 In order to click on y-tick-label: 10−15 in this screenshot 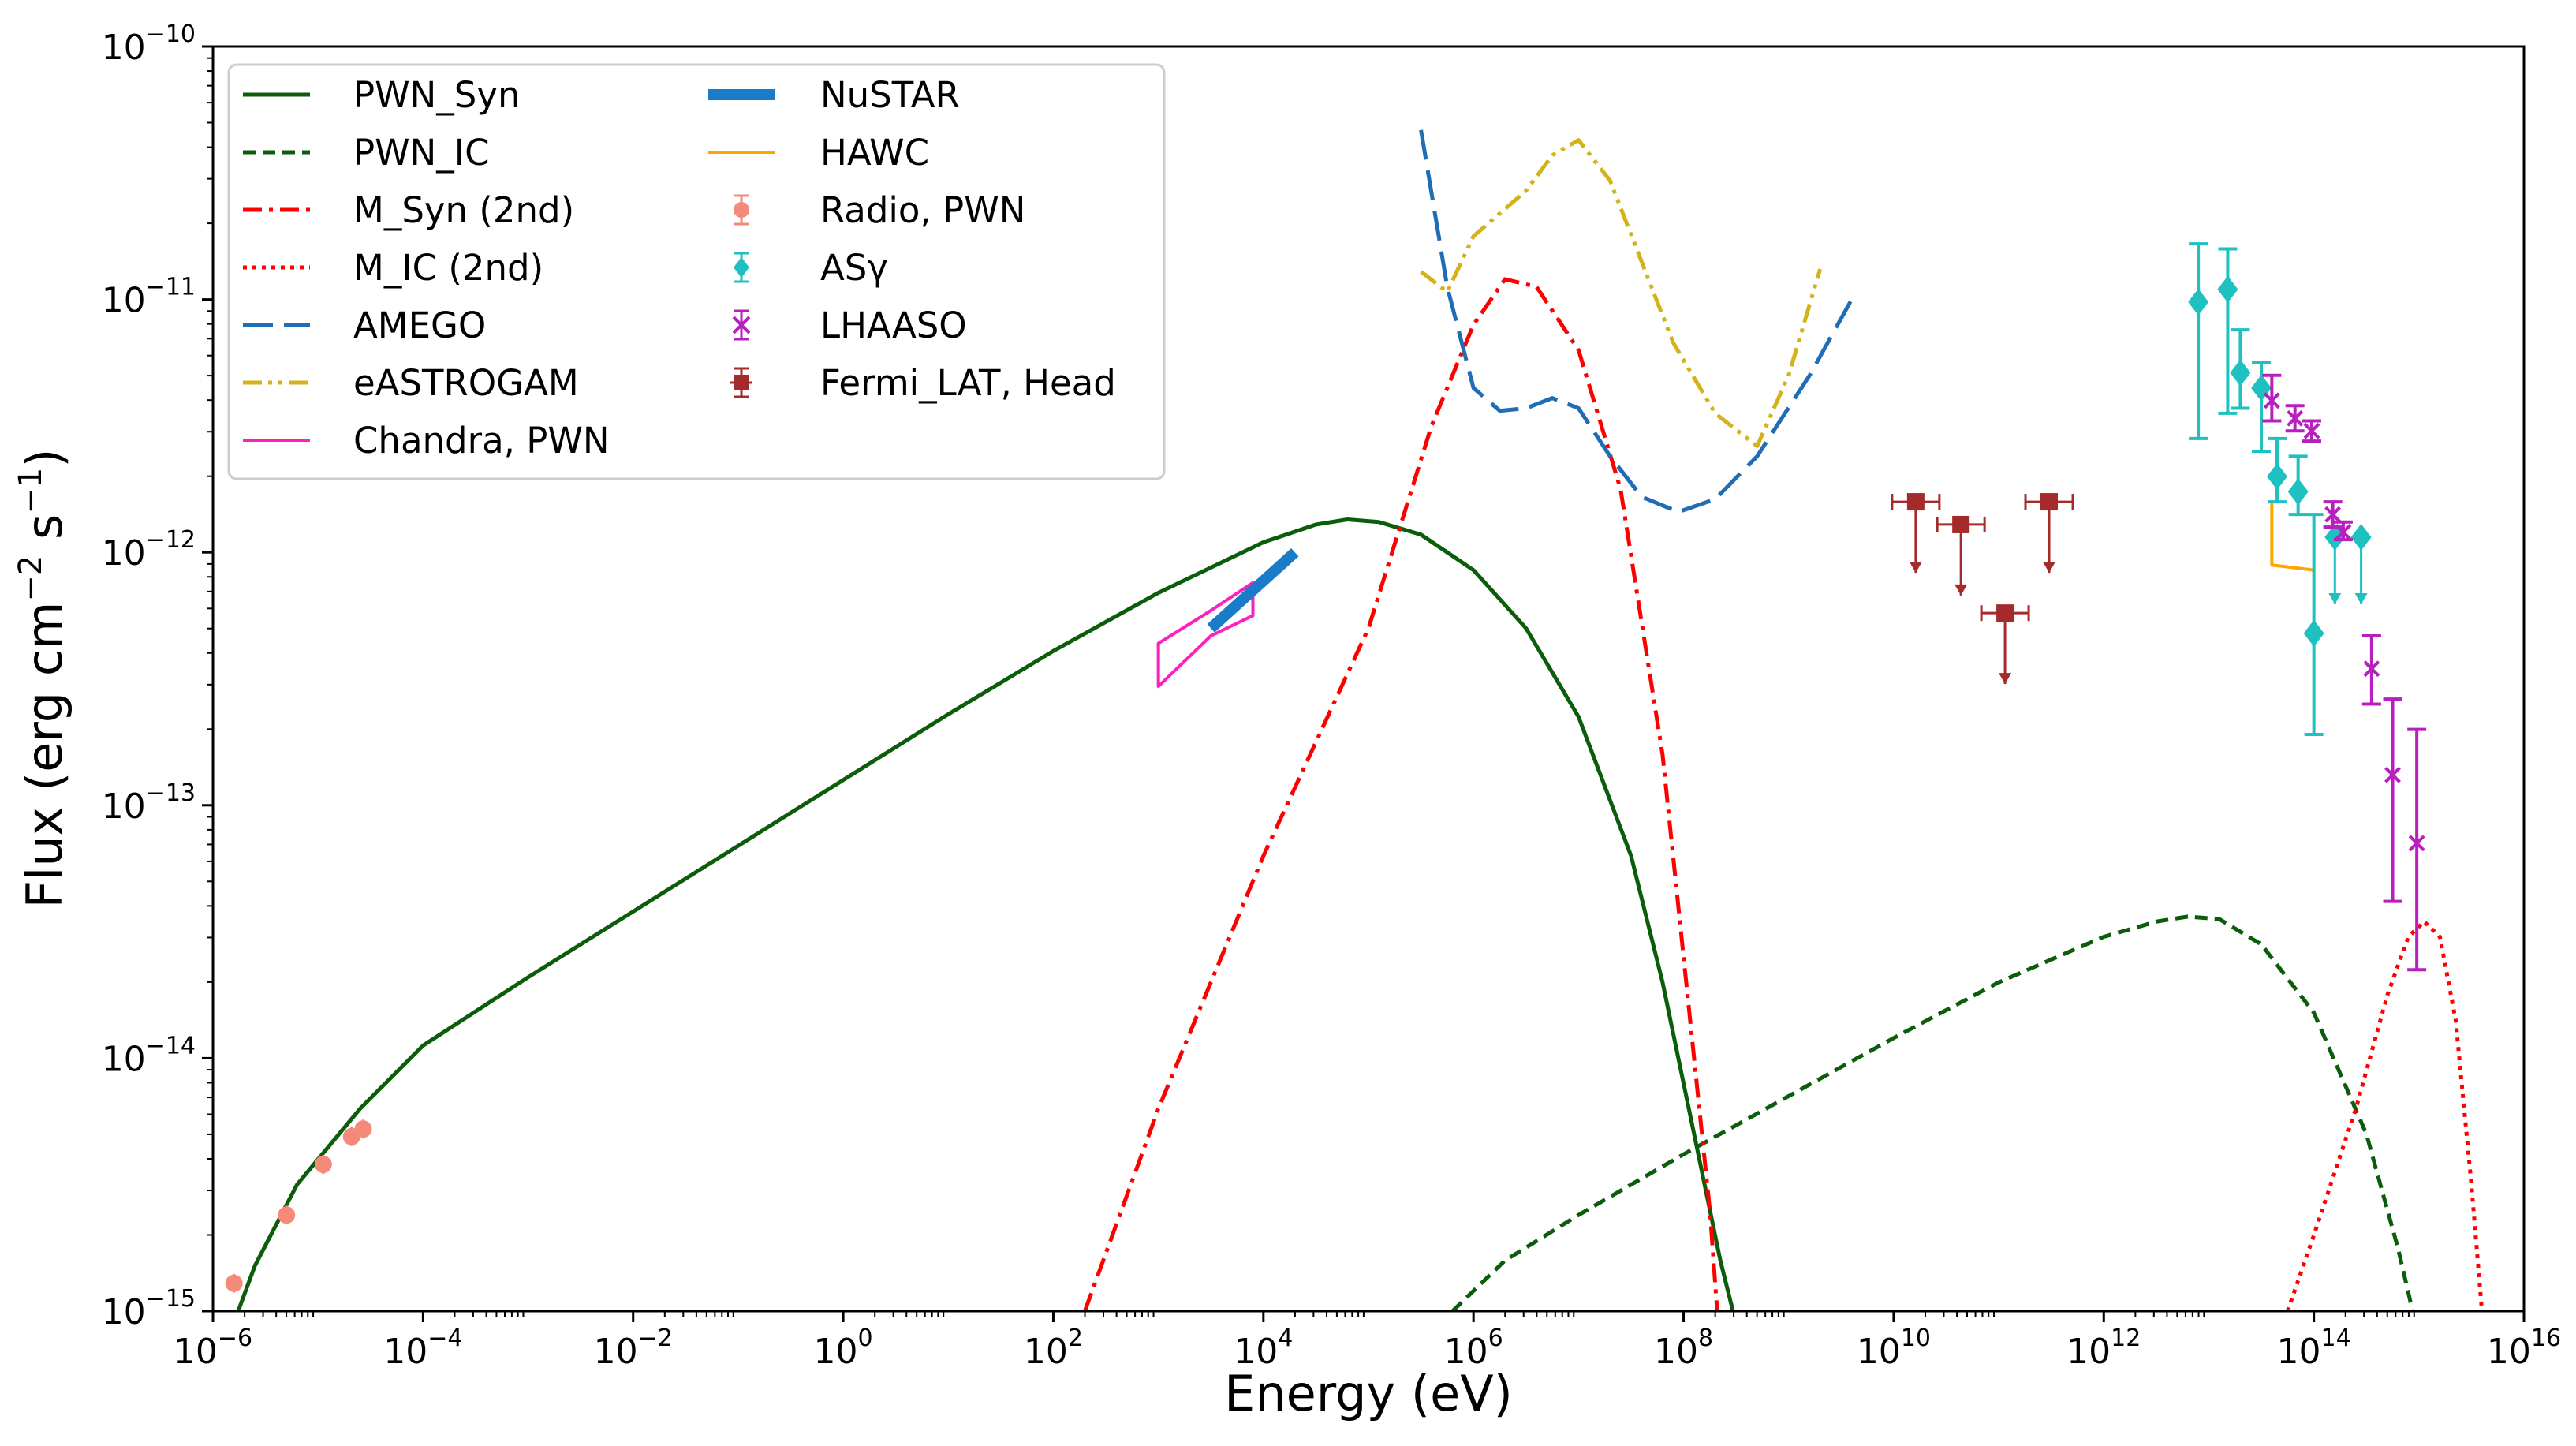, I will do `click(149, 1308)`.